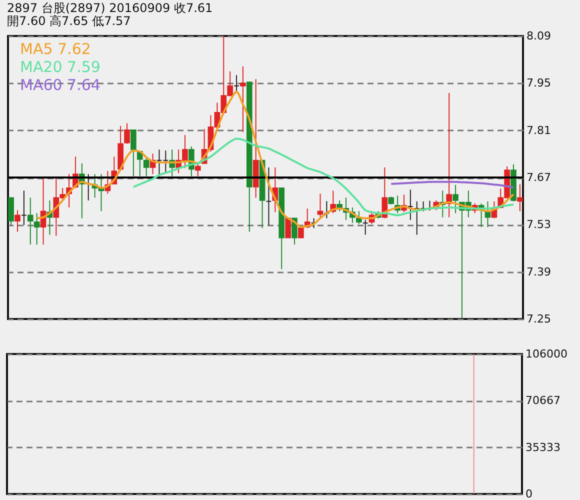 This screenshot has width=580, height=500. Describe the element at coordinates (529, 494) in the screenshot. I see `y-tick-label: 0` at that location.